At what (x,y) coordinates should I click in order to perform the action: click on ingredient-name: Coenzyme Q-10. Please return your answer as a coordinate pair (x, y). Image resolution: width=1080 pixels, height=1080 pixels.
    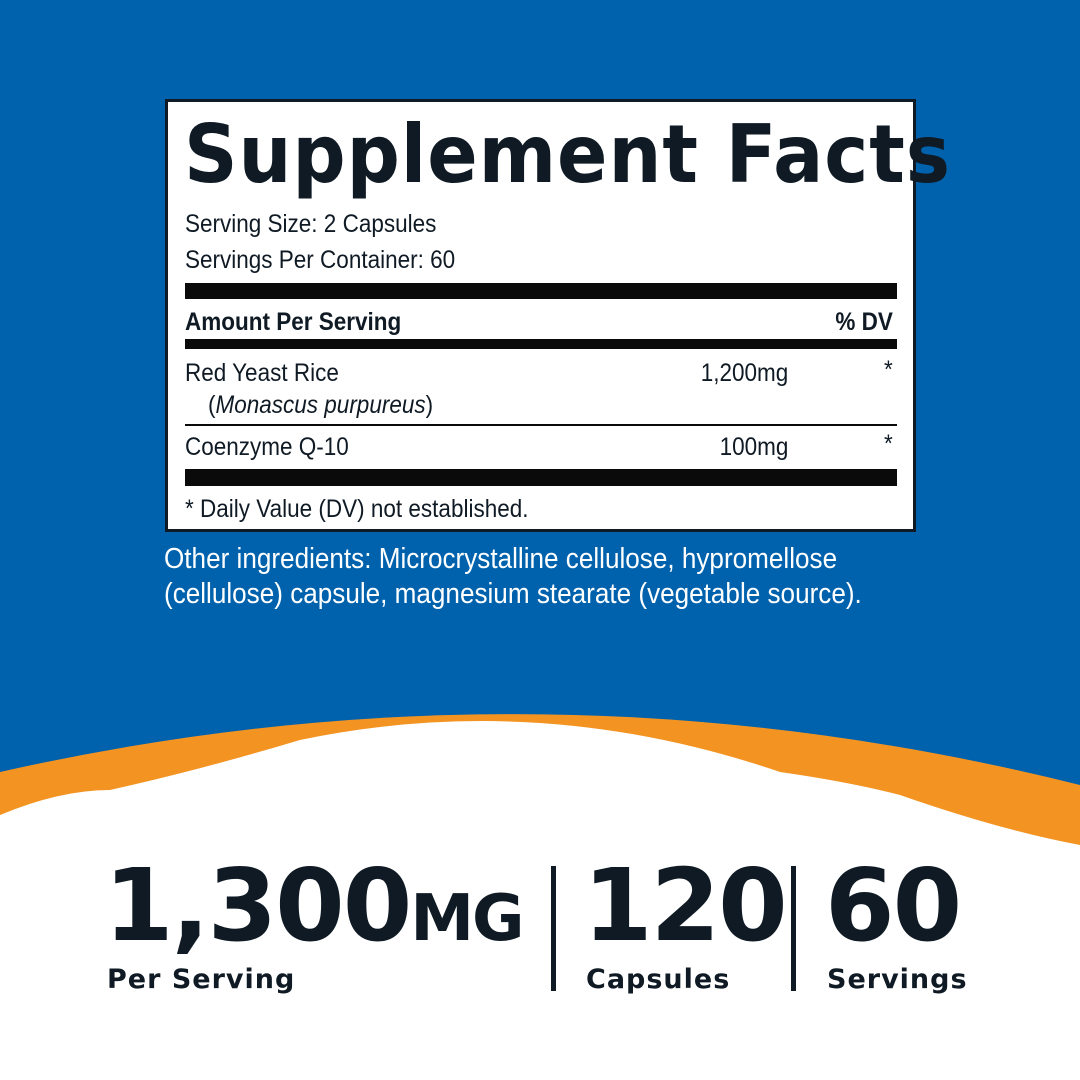
    Looking at the image, I should click on (267, 447).